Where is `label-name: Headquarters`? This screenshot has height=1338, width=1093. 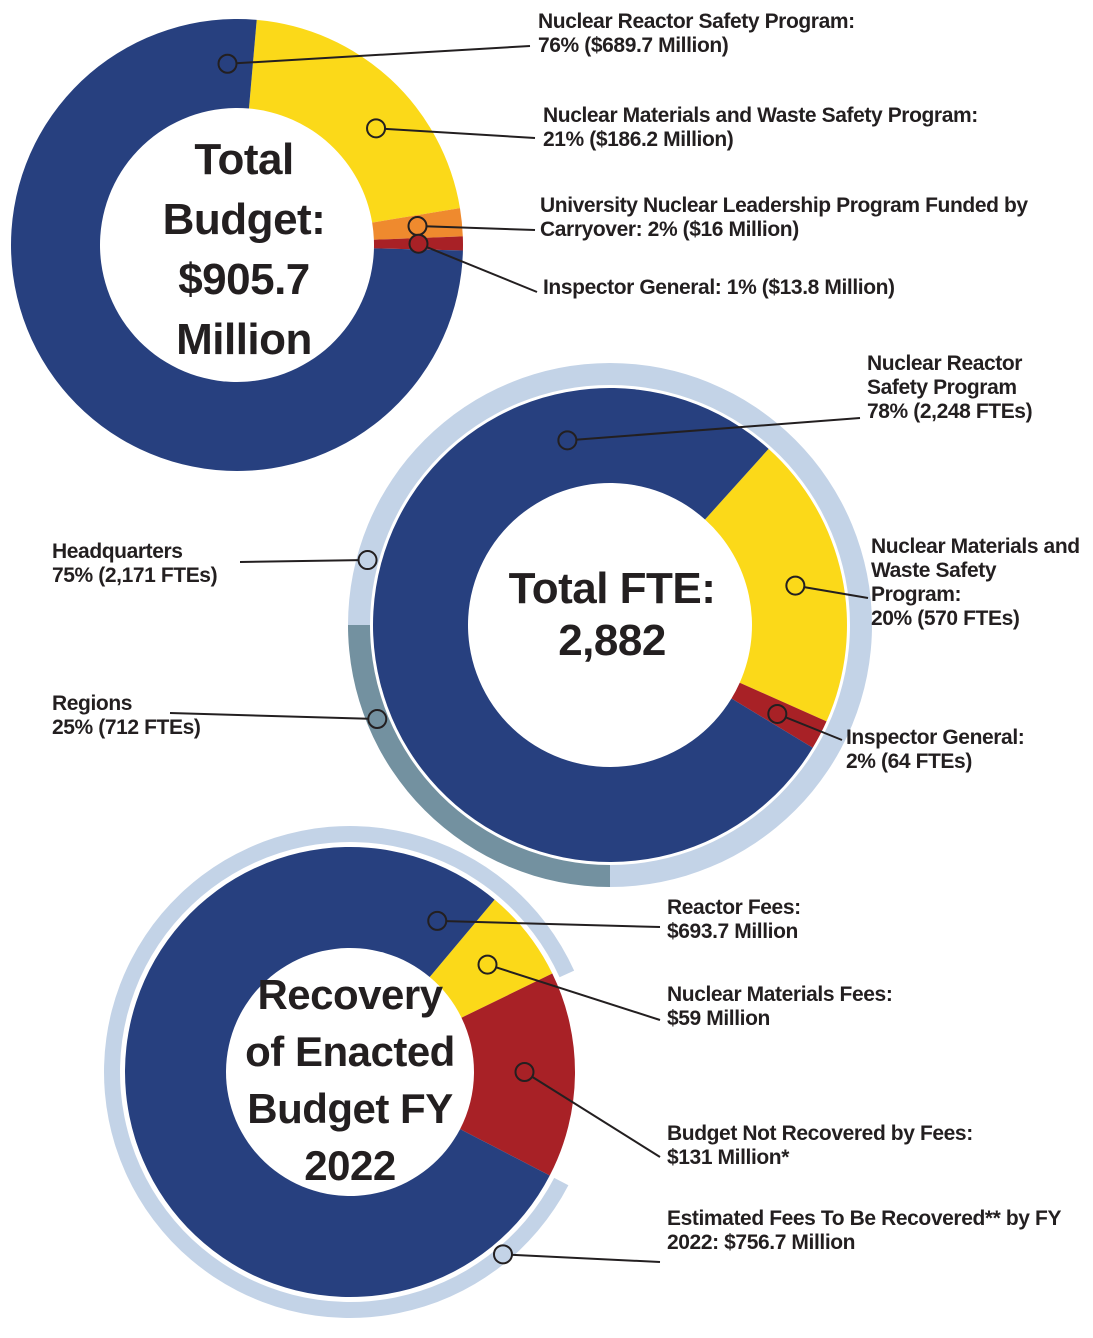 label-name: Headquarters is located at coordinates (117, 551).